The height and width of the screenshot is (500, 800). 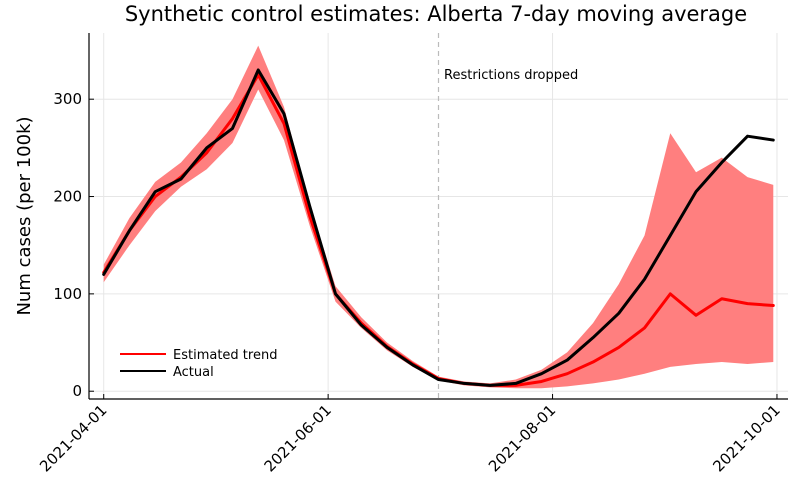 I want to click on y-tick-label-3: 300, so click(x=67, y=99).